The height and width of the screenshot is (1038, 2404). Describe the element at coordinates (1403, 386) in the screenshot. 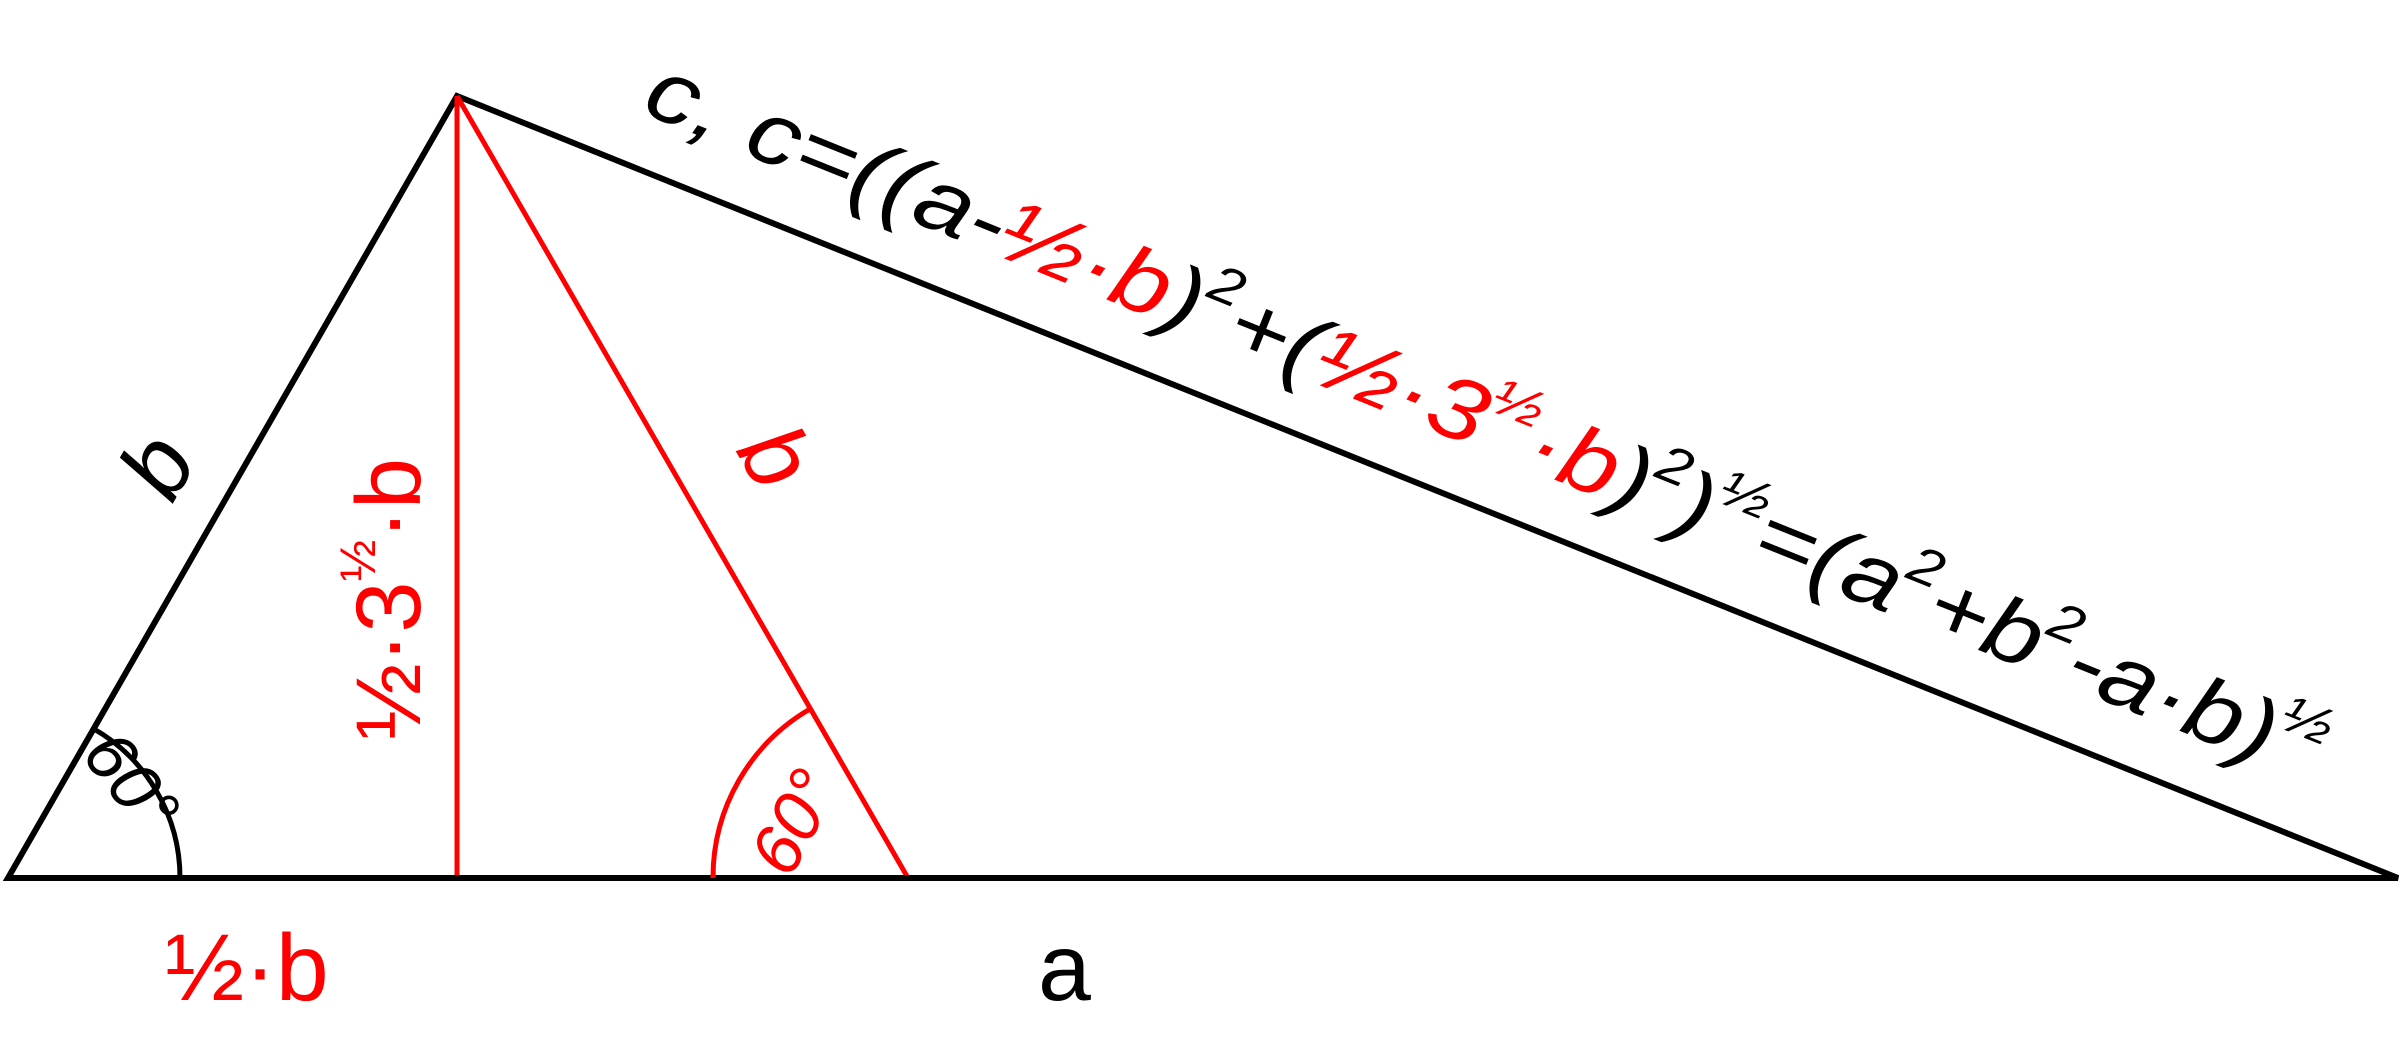

I see `formula-segment: ½·3` at that location.